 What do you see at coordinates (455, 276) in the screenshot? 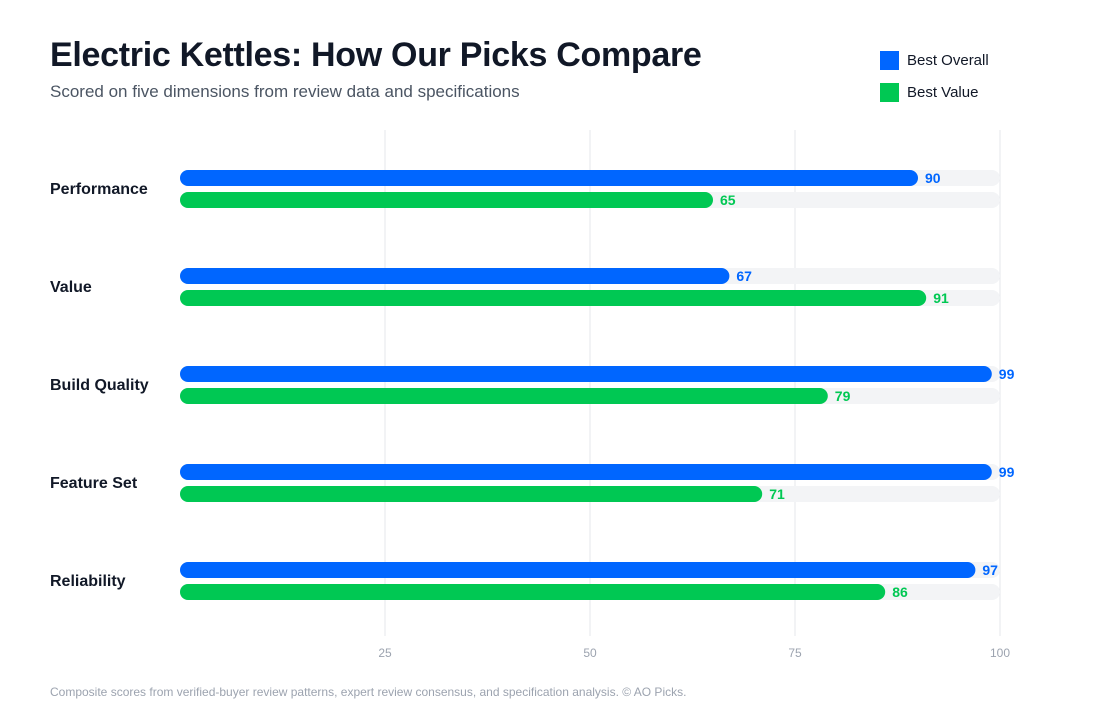
I see `bar-value-best-overall` at bounding box center [455, 276].